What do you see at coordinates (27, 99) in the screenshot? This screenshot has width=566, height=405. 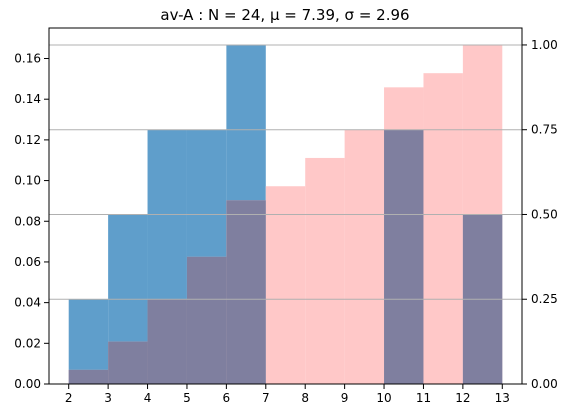 I see `y-tick-label-7: 0.14` at bounding box center [27, 99].